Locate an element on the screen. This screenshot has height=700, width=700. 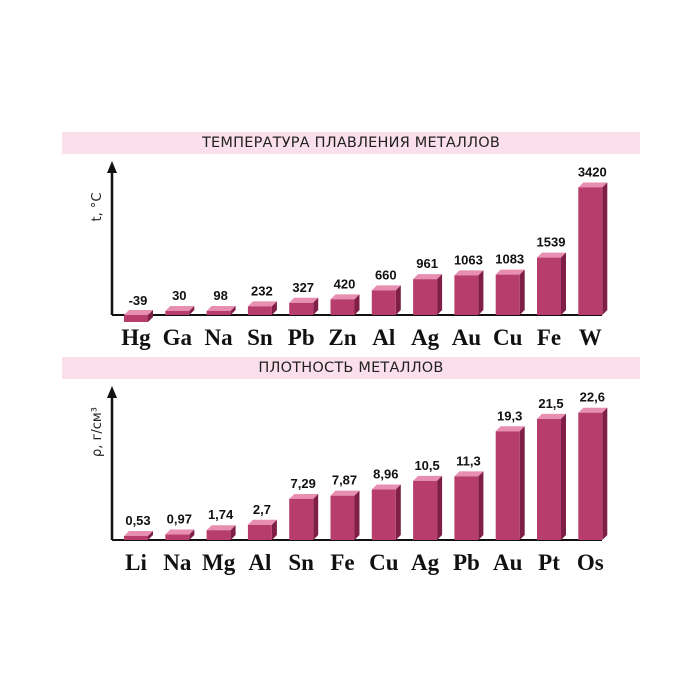
category-label-Ga: Ga is located at coordinates (178, 337).